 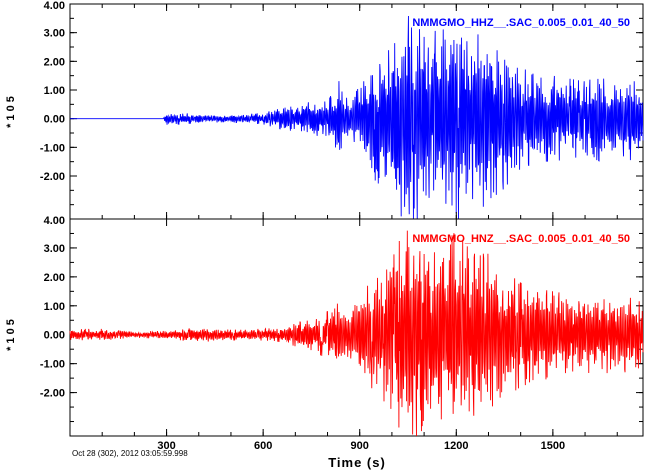 I want to click on top-y-tick-label: 4.00, so click(x=54, y=6).